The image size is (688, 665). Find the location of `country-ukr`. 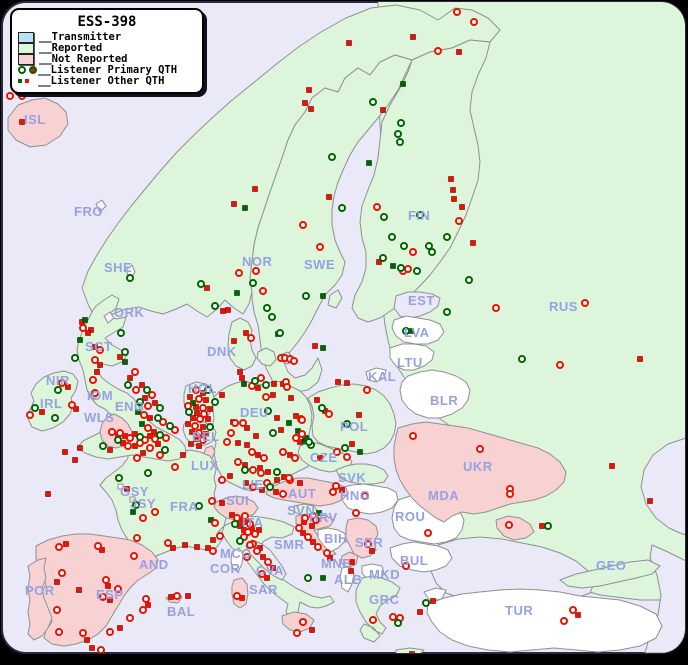

country-ukr is located at coordinates (480, 472).